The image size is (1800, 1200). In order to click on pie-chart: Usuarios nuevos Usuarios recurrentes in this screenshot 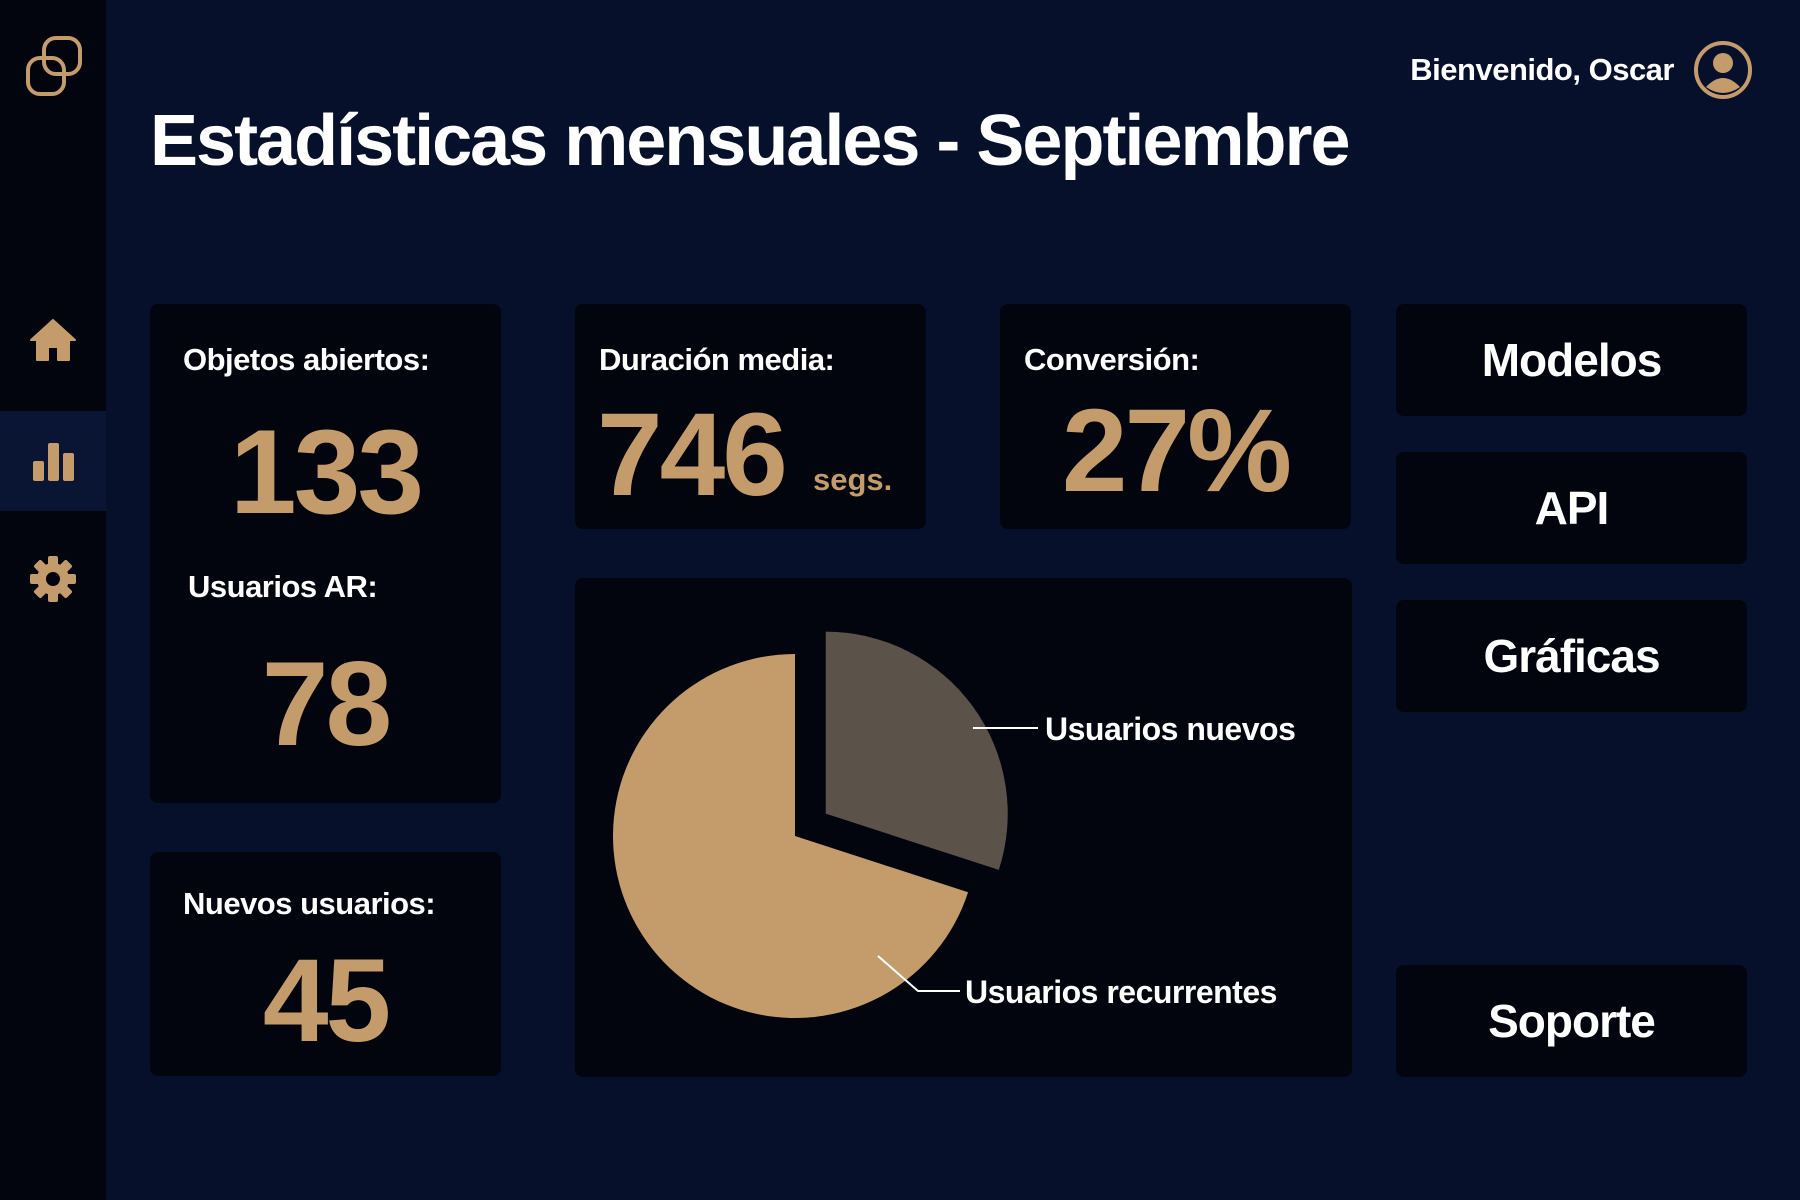, I will do `click(954, 824)`.